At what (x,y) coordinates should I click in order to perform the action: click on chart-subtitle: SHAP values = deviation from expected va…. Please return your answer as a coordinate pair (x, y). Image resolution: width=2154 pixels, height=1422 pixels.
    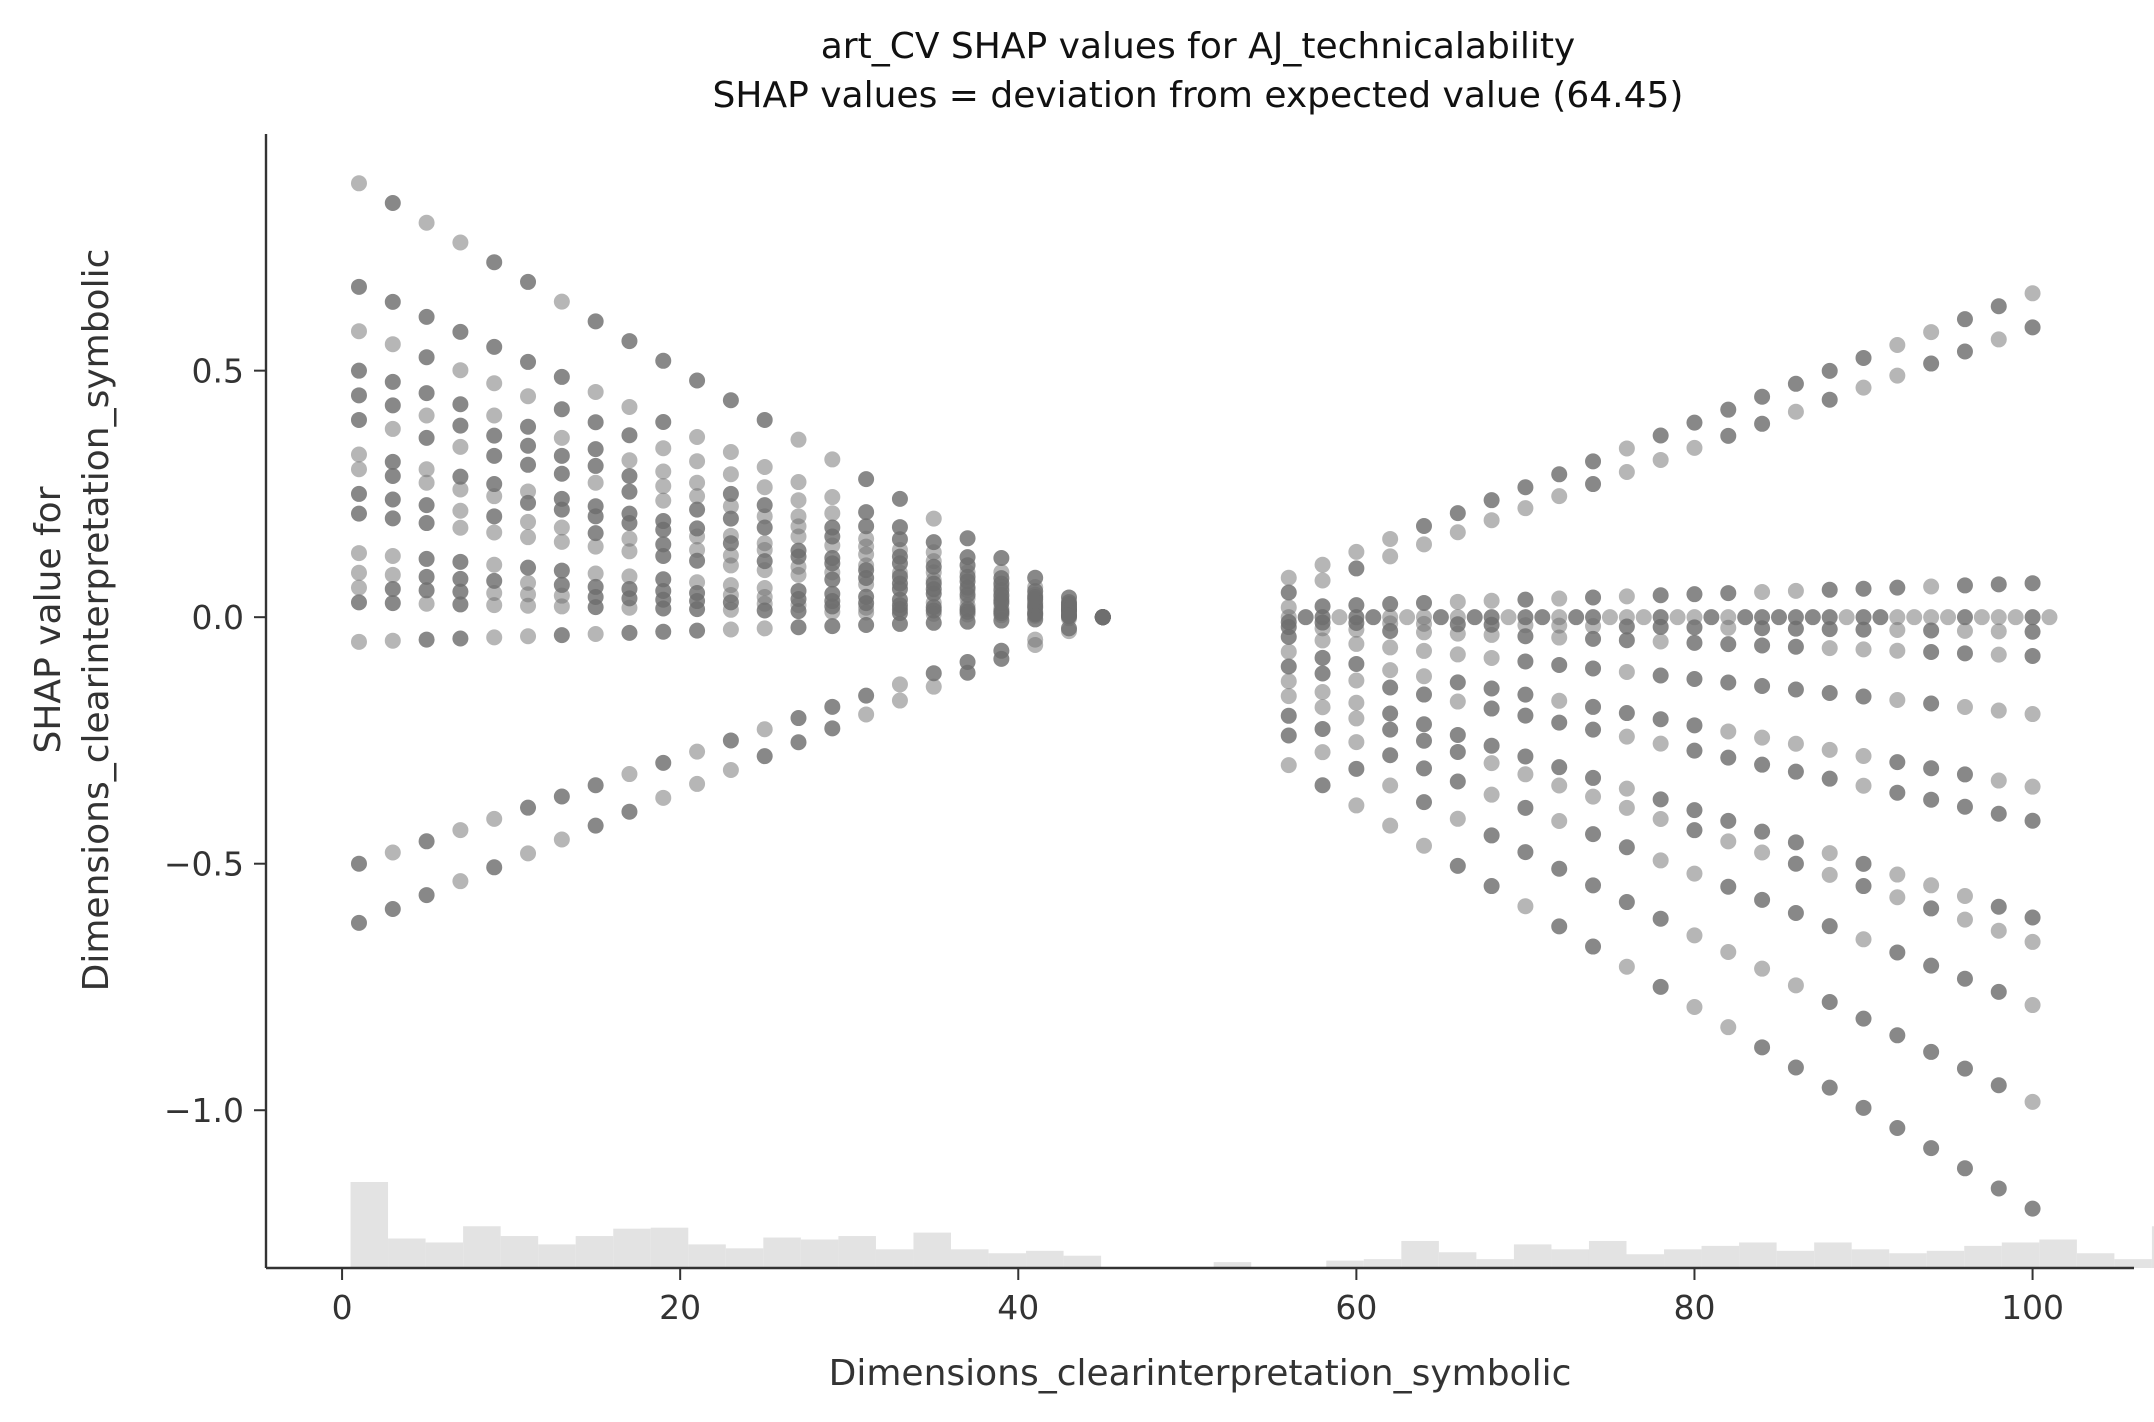
    Looking at the image, I should click on (1198, 95).